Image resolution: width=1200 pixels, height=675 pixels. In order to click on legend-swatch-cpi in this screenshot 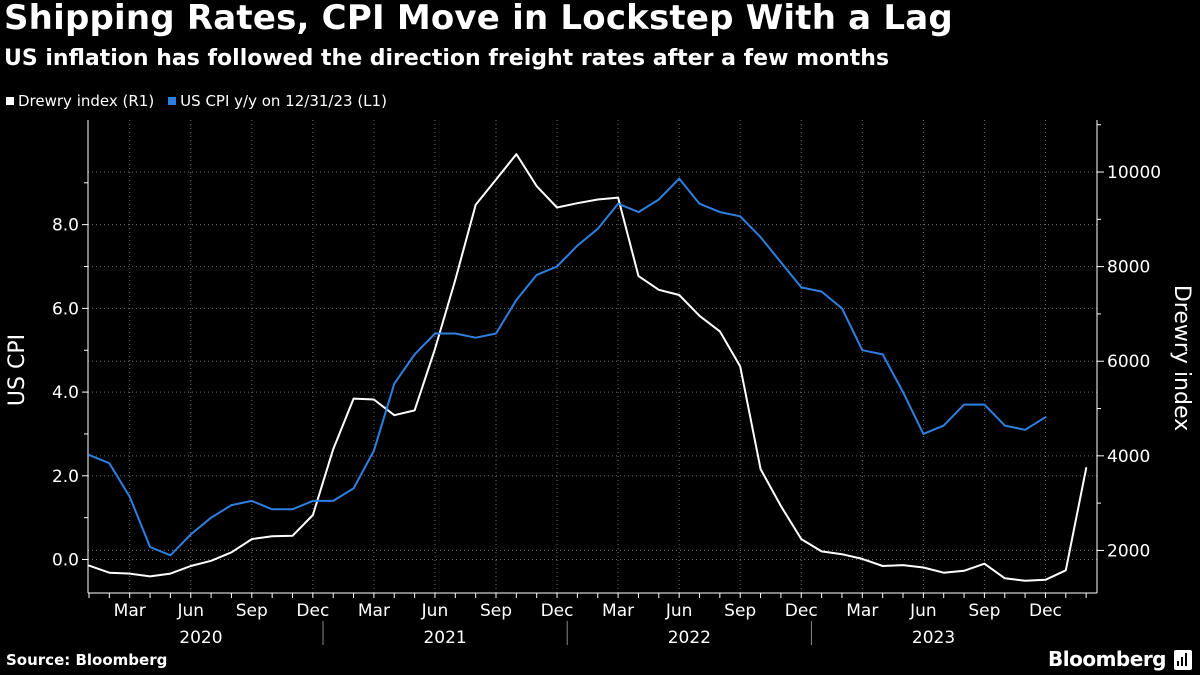, I will do `click(172, 101)`.